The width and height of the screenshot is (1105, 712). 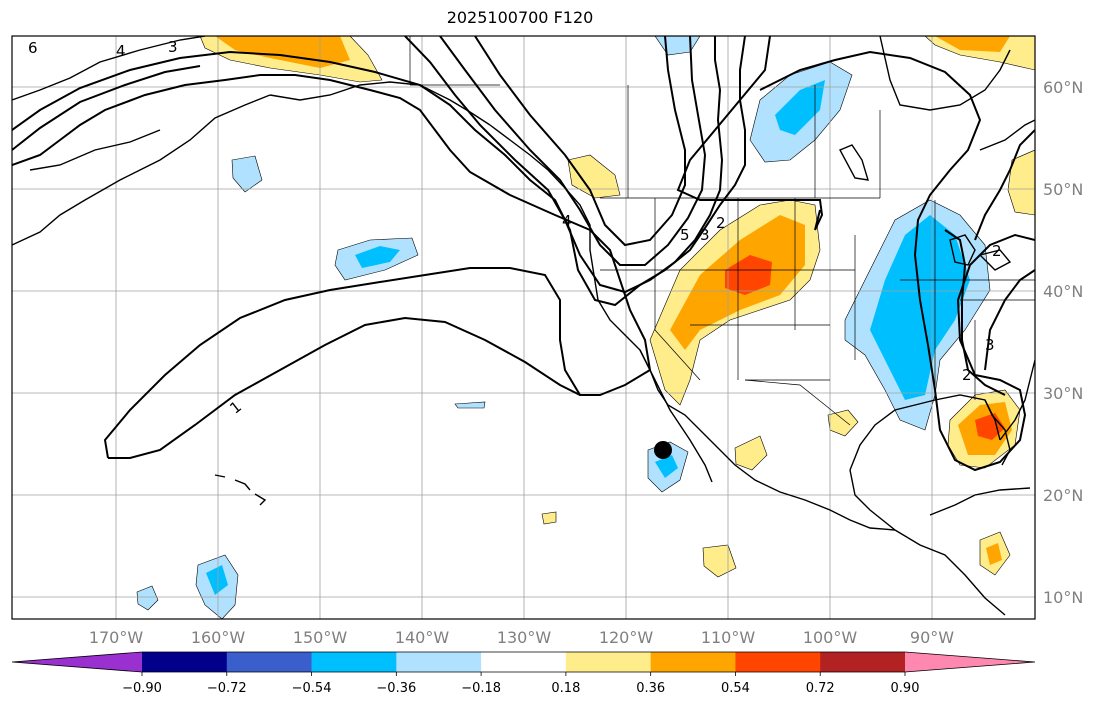 What do you see at coordinates (396, 688) in the screenshot?
I see `colorbar-tick-label: −0.36` at bounding box center [396, 688].